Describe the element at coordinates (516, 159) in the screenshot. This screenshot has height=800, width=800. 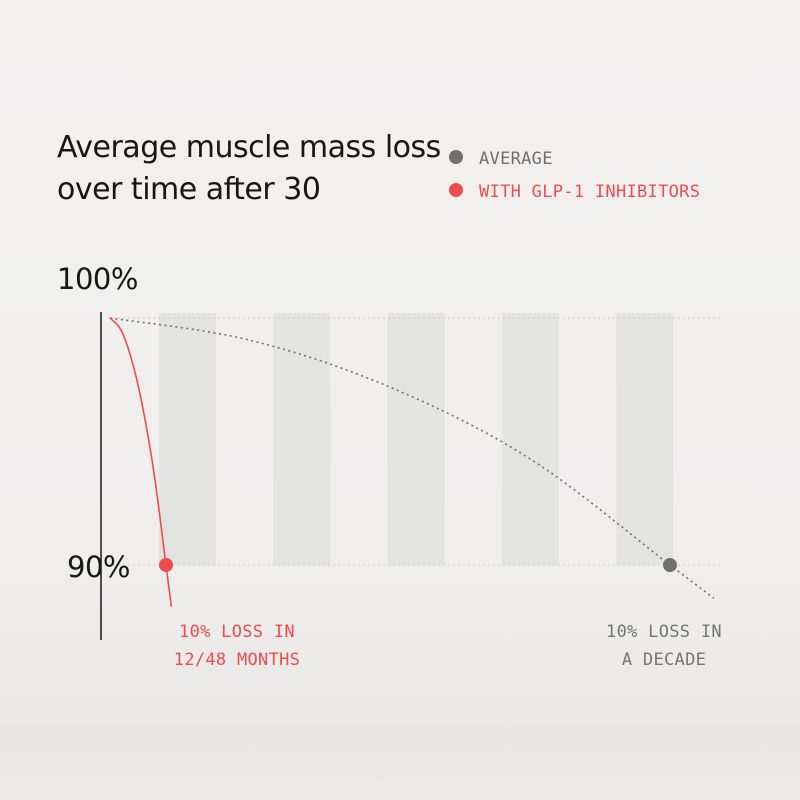
I see `legend-label-average: AVERAGE` at that location.